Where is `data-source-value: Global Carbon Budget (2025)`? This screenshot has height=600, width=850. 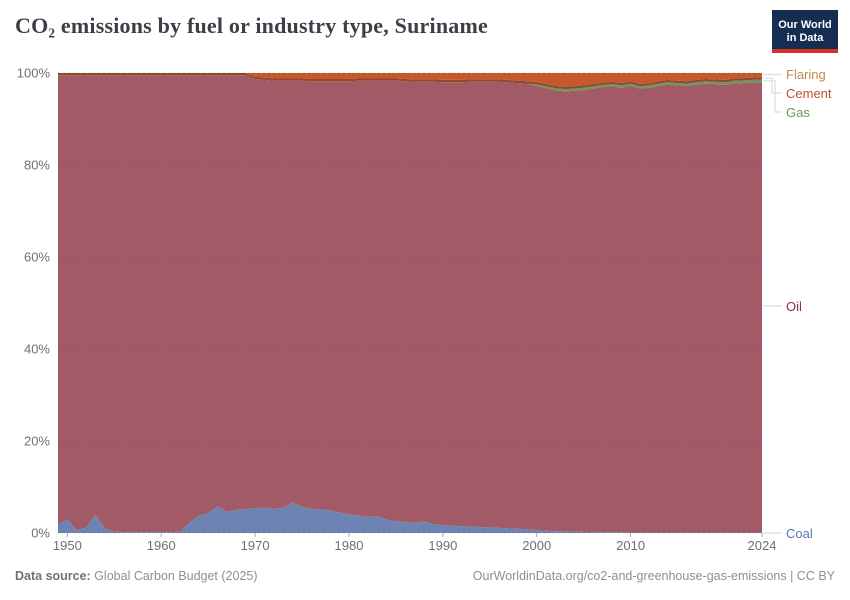 data-source-value: Global Carbon Budget (2025) is located at coordinates (174, 576).